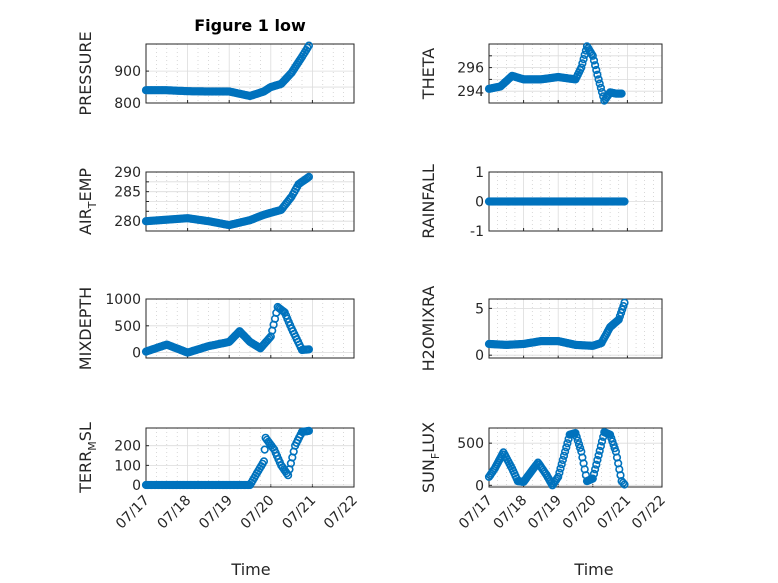 The width and height of the screenshot is (778, 583). I want to click on y-axis-label: MIXDEPTH, so click(85, 328).